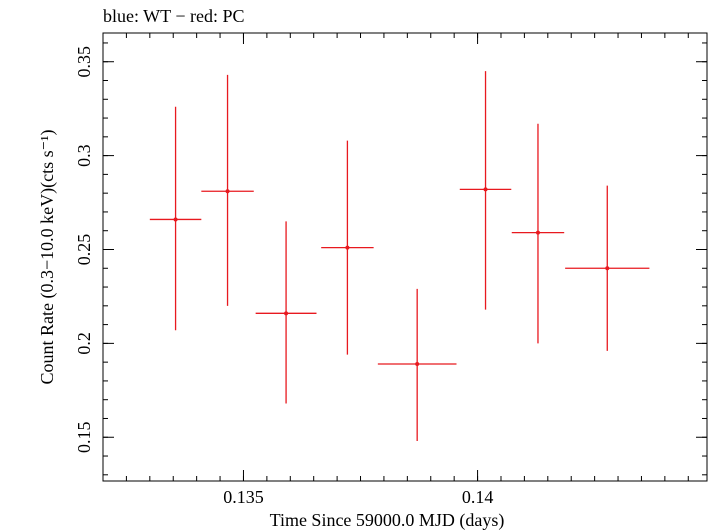 Image resolution: width=709 pixels, height=532 pixels. Describe the element at coordinates (84, 155) in the screenshot. I see `y-tick-label: 0.3` at that location.